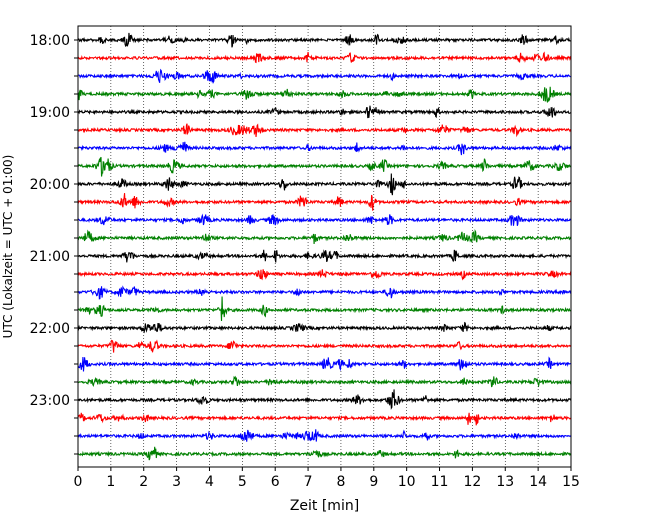 This screenshot has width=650, height=520. What do you see at coordinates (324, 94) in the screenshot?
I see `trace-18:45` at bounding box center [324, 94].